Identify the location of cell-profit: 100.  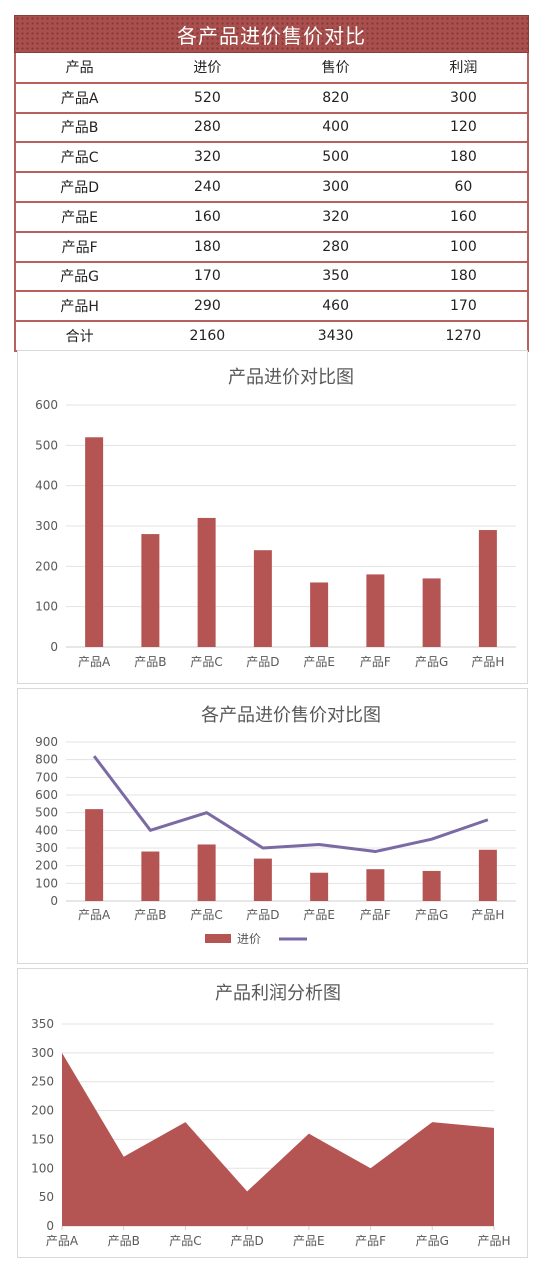
(464, 246).